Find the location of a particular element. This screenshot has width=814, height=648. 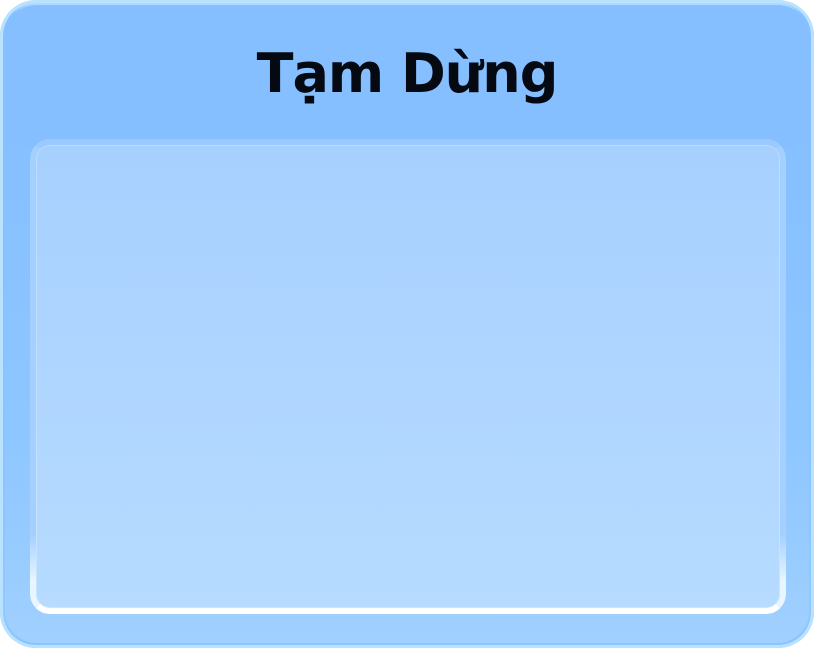

dialog-title: Tạm Dừng is located at coordinates (407, 73).